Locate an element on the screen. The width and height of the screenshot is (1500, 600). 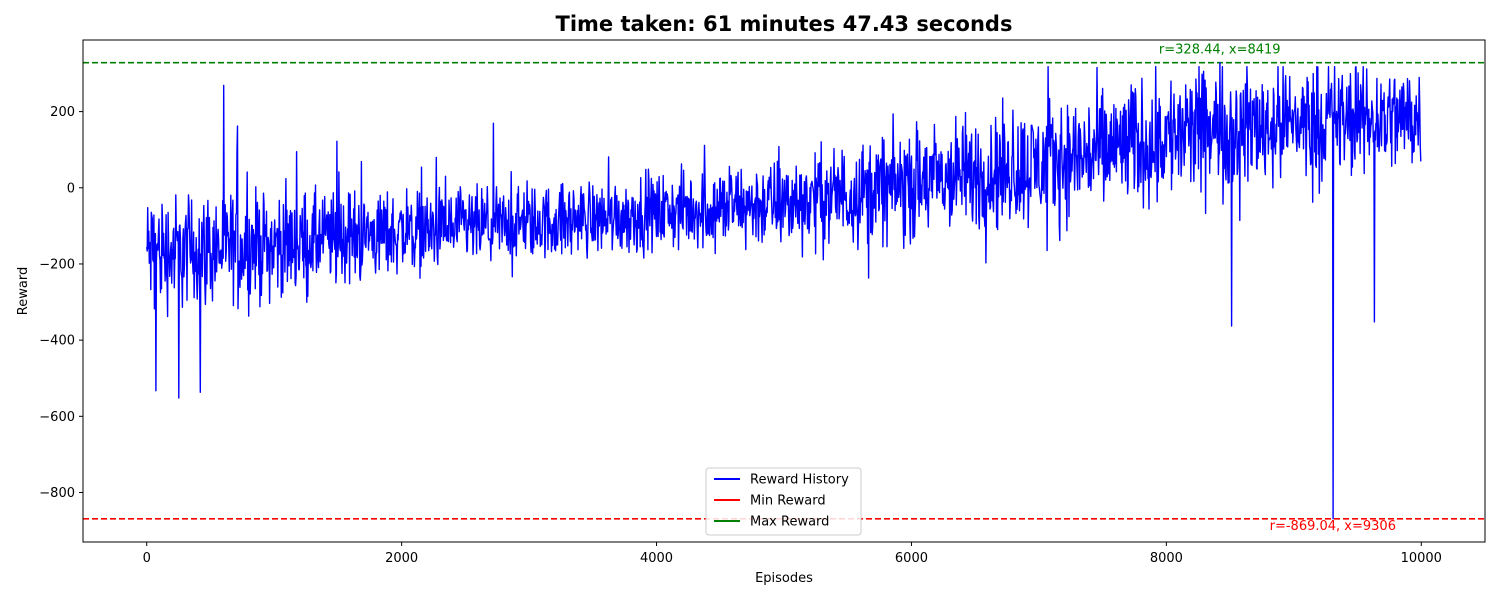
x-tick-label: 8000 is located at coordinates (1166, 558).